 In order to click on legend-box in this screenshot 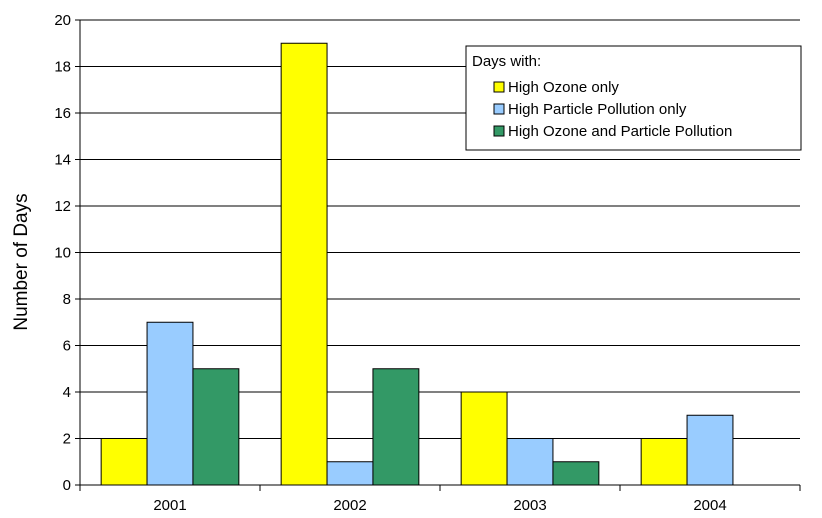, I will do `click(633, 98)`.